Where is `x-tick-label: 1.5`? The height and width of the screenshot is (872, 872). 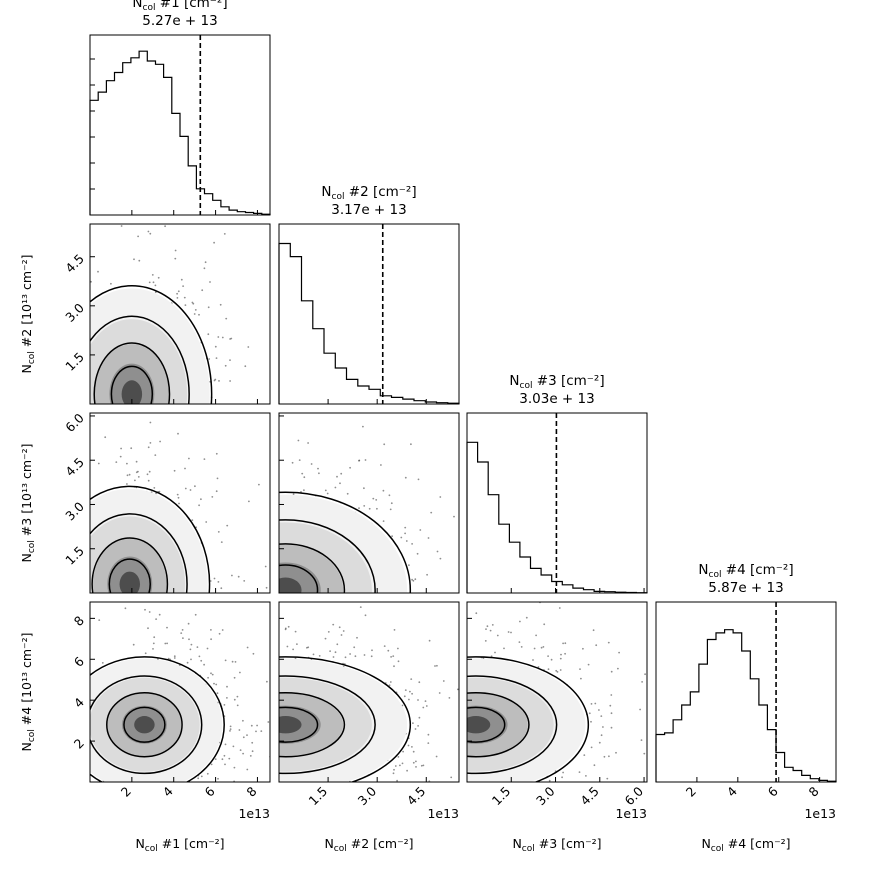
x-tick-label: 1.5 is located at coordinates (318, 796).